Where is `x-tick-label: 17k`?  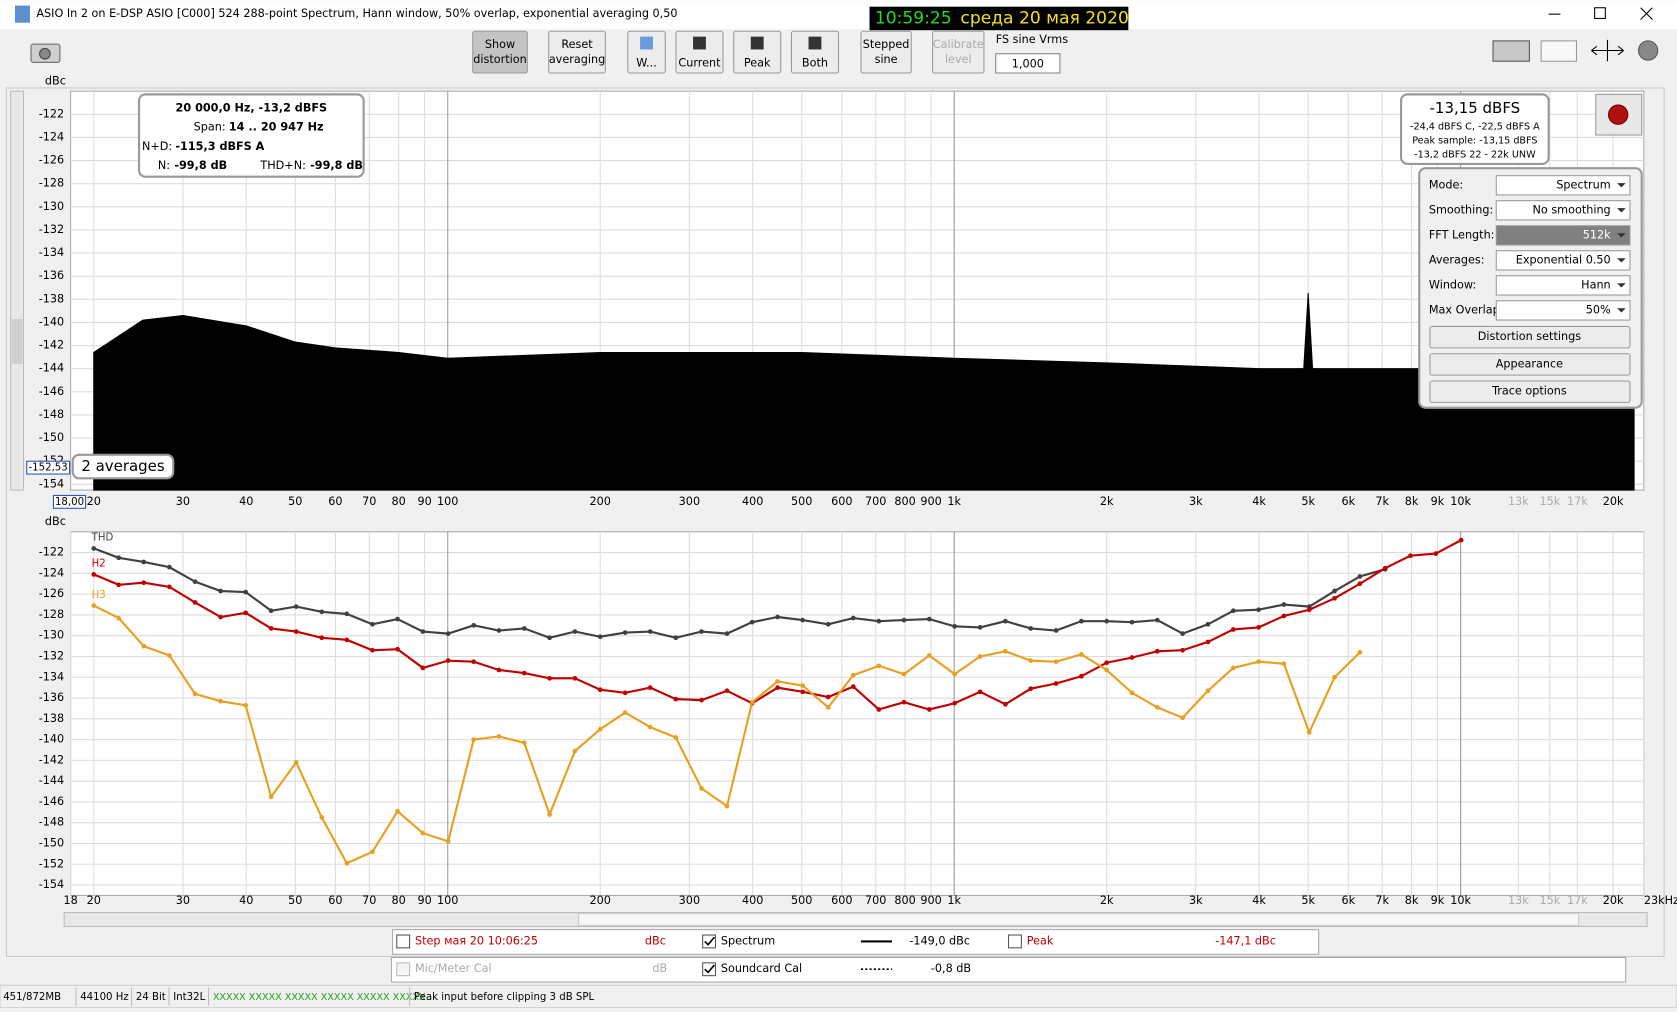
x-tick-label: 17k is located at coordinates (1577, 501).